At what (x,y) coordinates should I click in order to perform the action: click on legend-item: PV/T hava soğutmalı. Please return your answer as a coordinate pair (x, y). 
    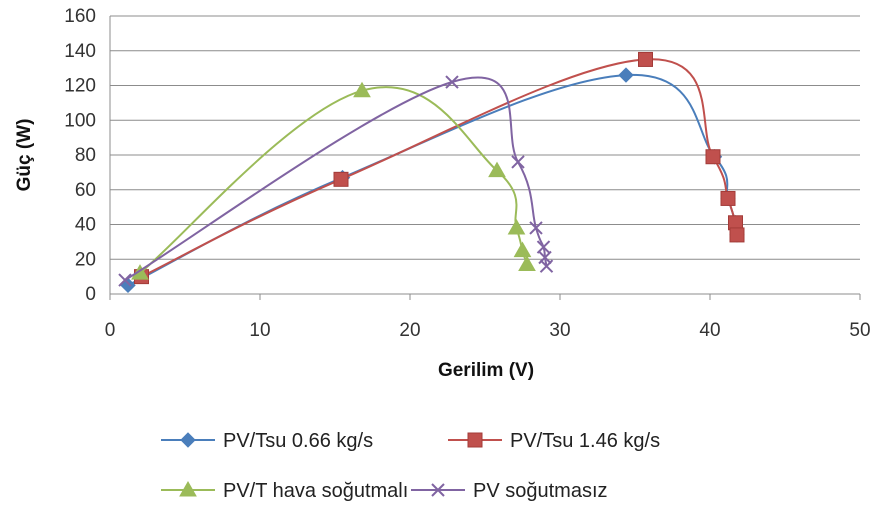
    Looking at the image, I should click on (284, 491).